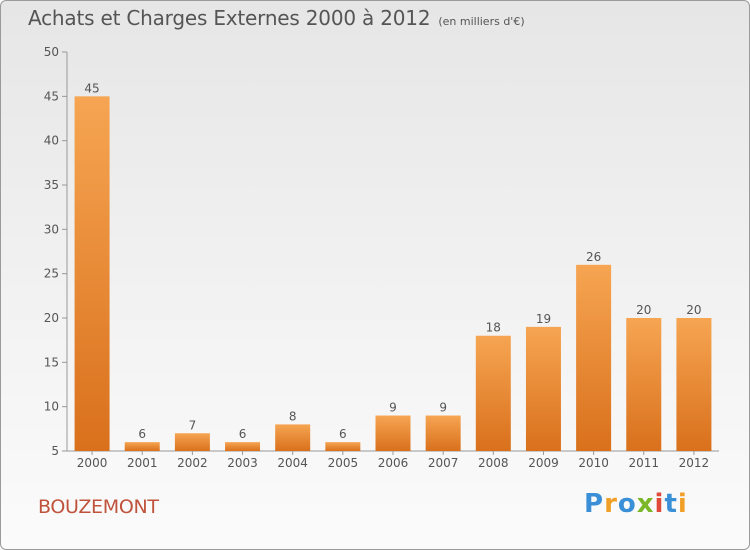 The height and width of the screenshot is (550, 750). What do you see at coordinates (242, 463) in the screenshot?
I see `x-tick-label: 2003` at bounding box center [242, 463].